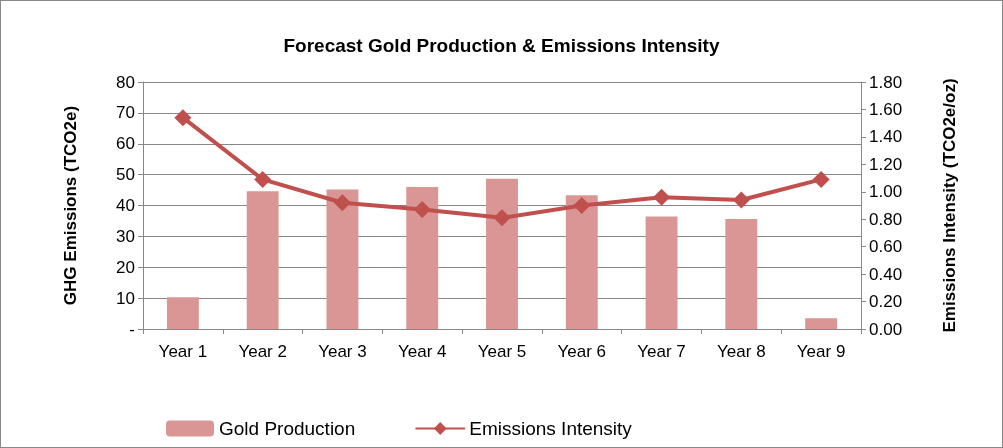  I want to click on y-tick-label: 20, so click(125, 267).